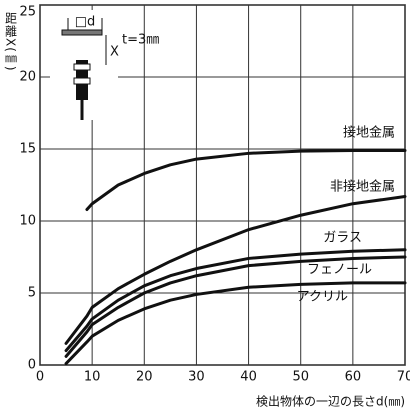  Describe the element at coordinates (140, 40) in the screenshot. I see `inset-label: t=3㎜` at that location.